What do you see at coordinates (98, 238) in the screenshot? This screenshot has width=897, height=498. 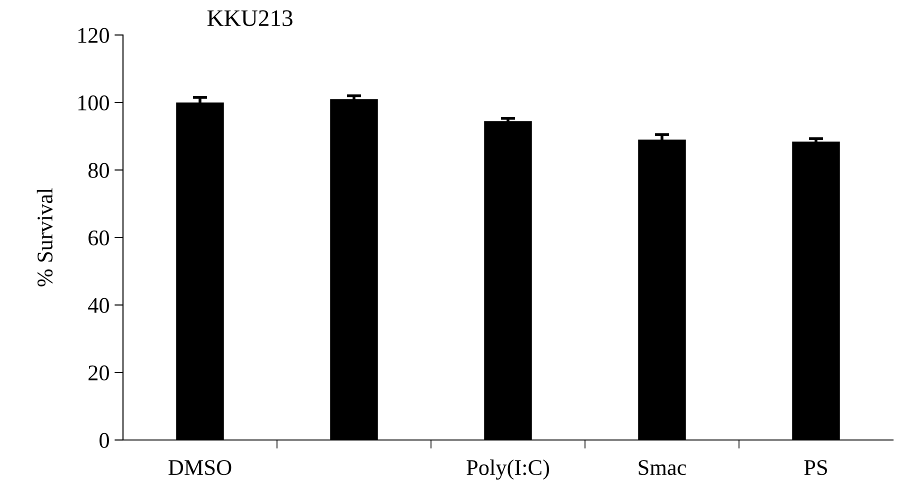 I see `y-tick-label: 60` at bounding box center [98, 238].